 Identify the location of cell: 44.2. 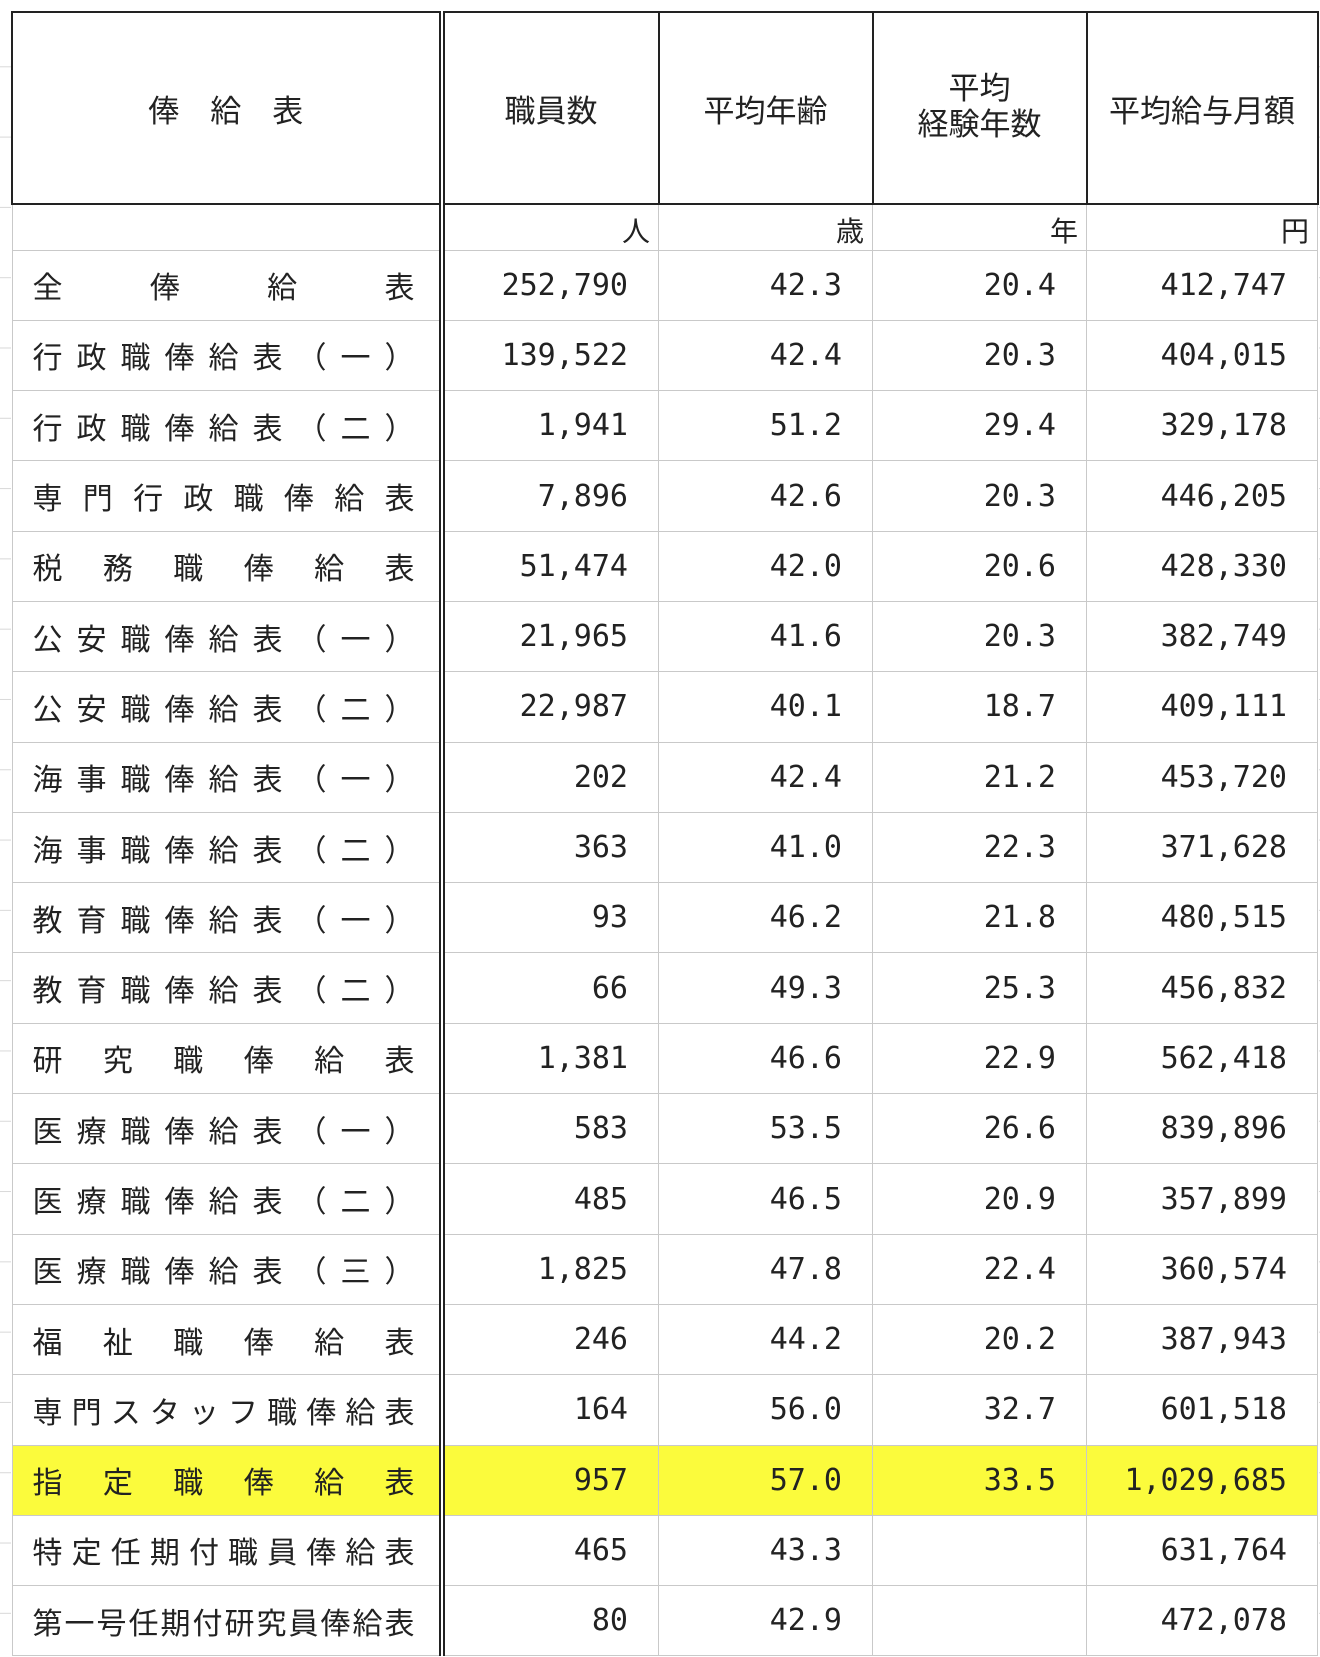
(765, 1339).